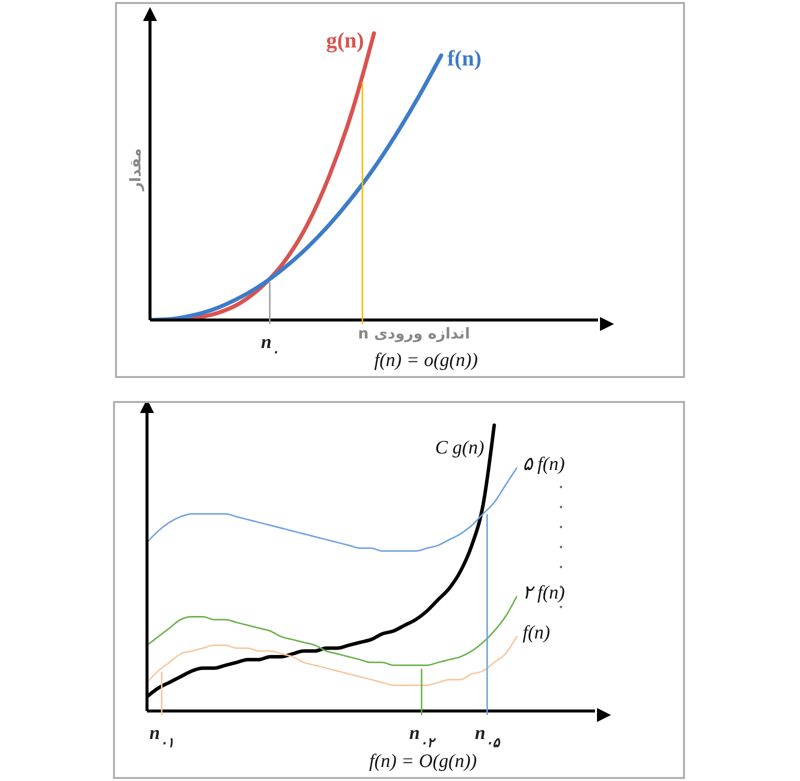 This screenshot has height=781, width=800. Describe the element at coordinates (423, 762) in the screenshot. I see `text: f(n) = O(g(n))` at that location.